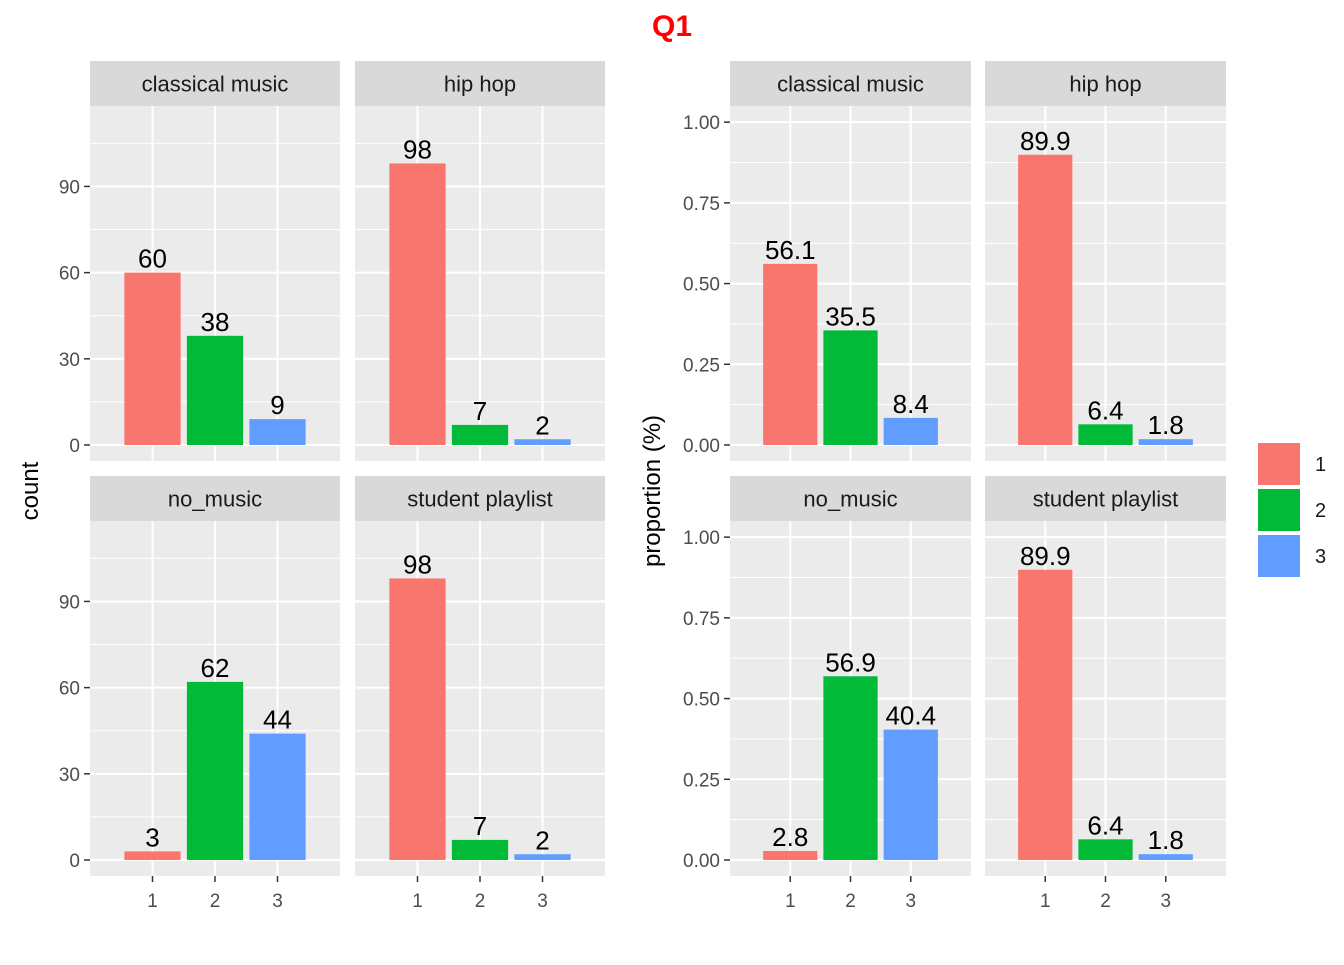 This screenshot has height=965, width=1344. I want to click on bar-value-label: 62, so click(215, 668).